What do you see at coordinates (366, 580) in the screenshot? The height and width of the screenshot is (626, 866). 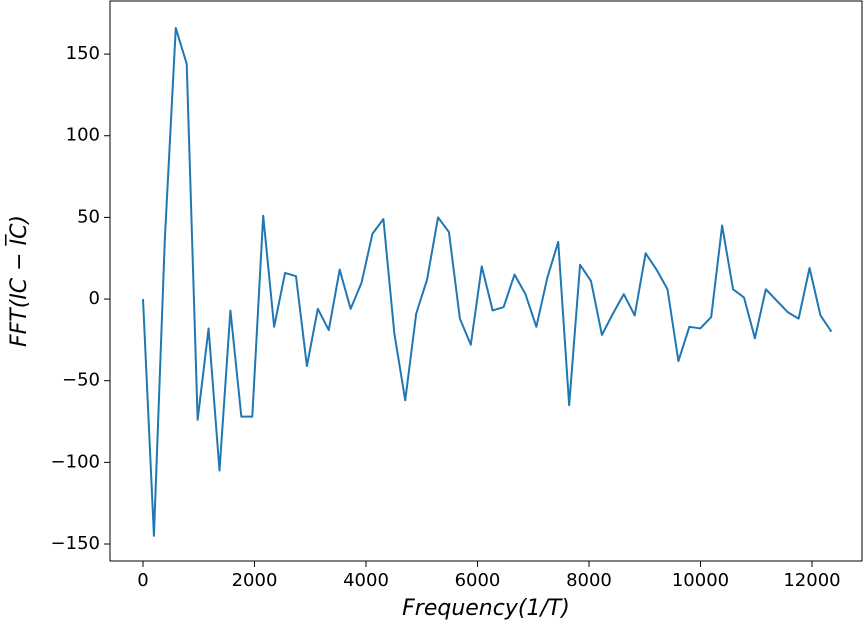 I see `x-tick-label: 4000` at bounding box center [366, 580].